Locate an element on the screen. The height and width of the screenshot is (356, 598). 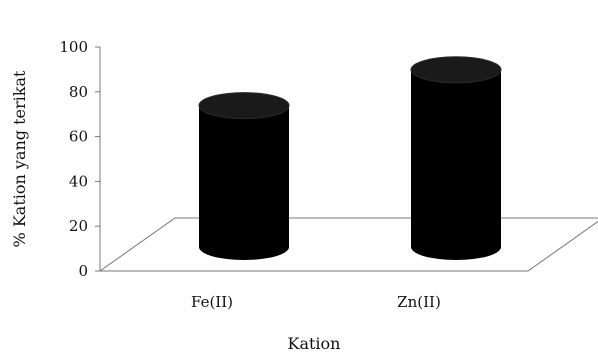
bar-znii is located at coordinates (456, 158).